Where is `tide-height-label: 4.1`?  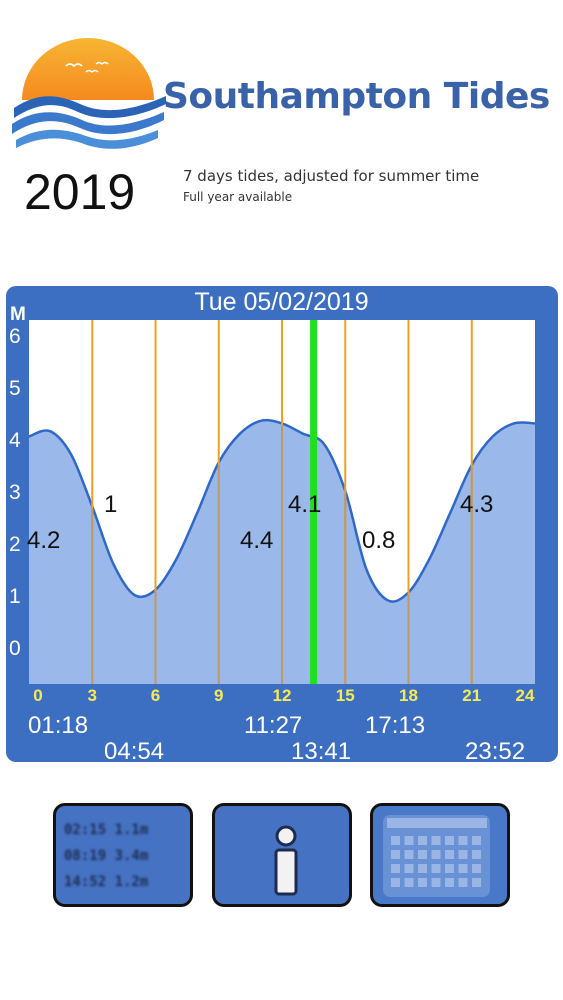
tide-height-label: 4.1 is located at coordinates (304, 504).